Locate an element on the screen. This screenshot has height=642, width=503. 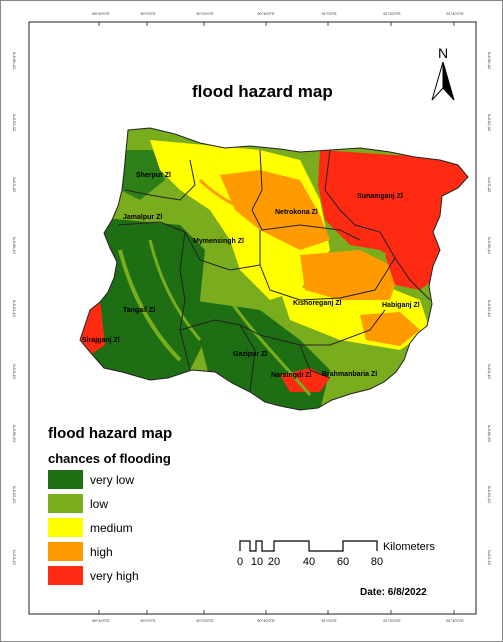
legend-item-low: low is located at coordinates (128, 504).